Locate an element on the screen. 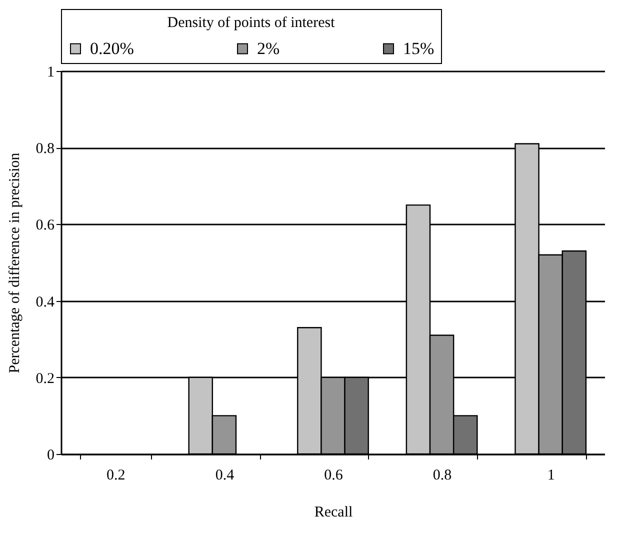 This screenshot has width=632, height=544. x-tick-label: 1 is located at coordinates (551, 476).